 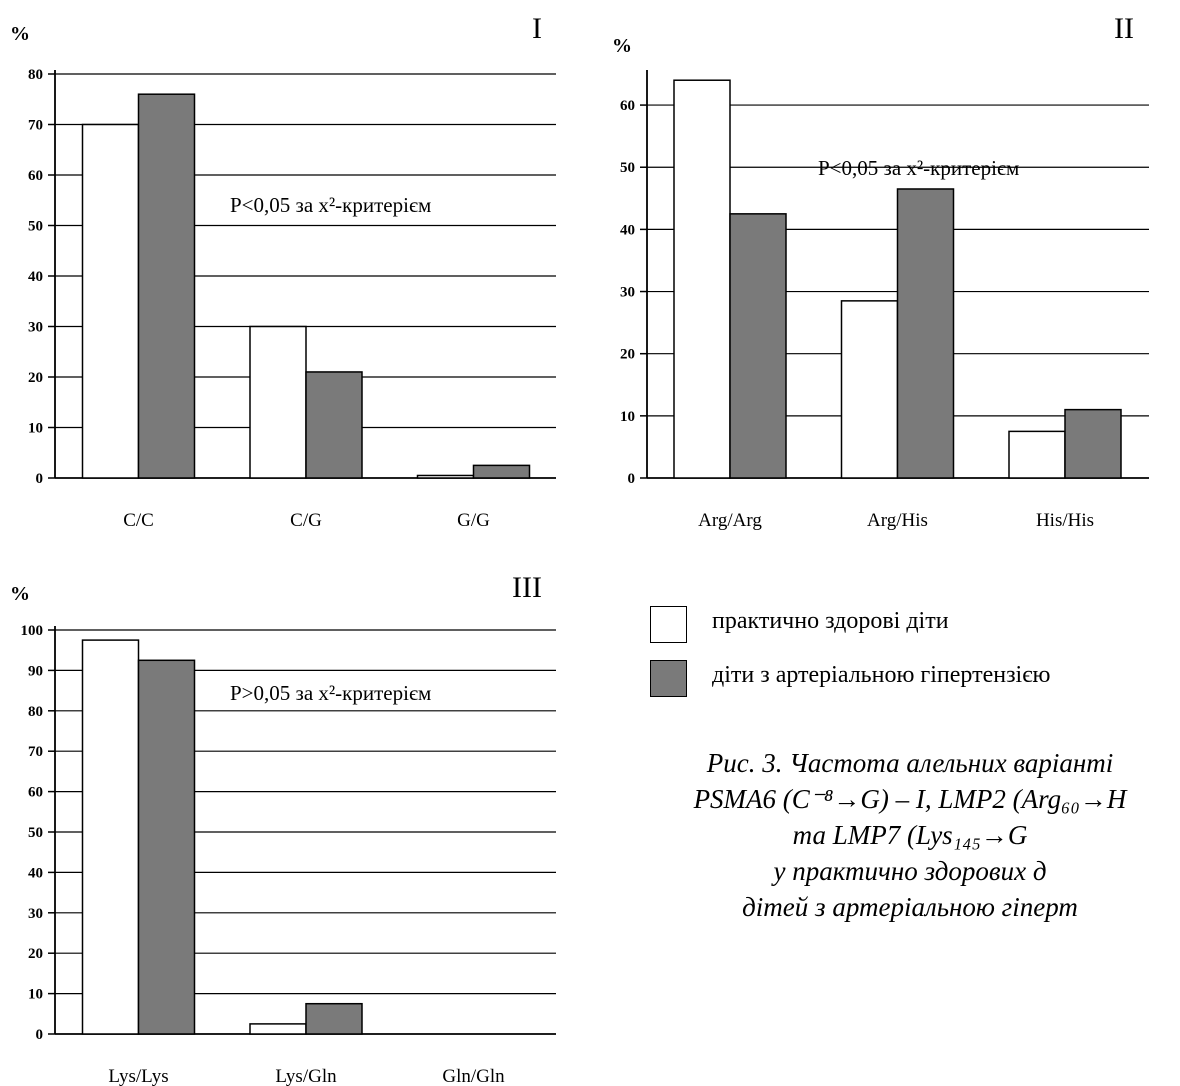 What do you see at coordinates (910, 835) in the screenshot?
I see `caption-line-3: та LMP7 (Lys₁₄₅→G` at bounding box center [910, 835].